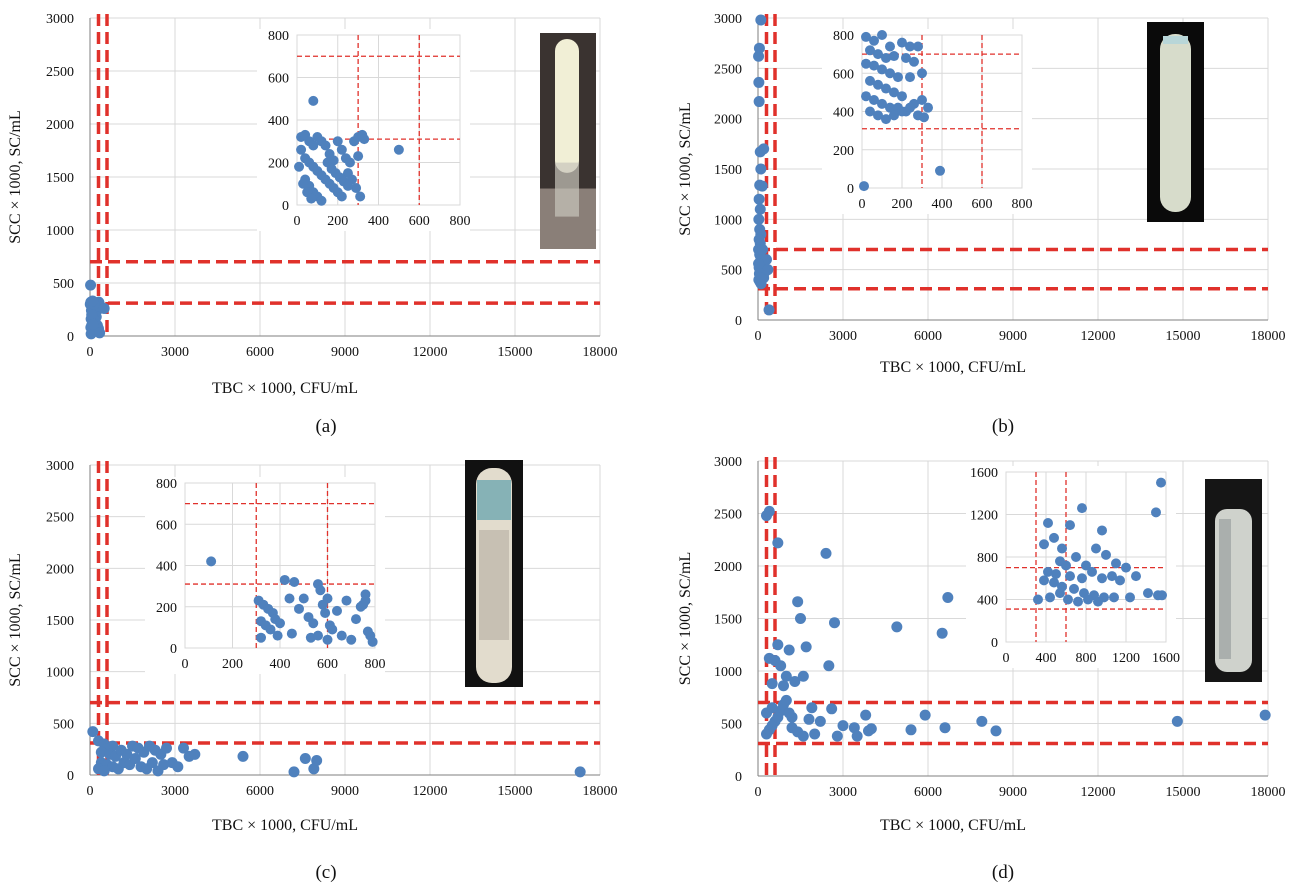 This screenshot has width=1306, height=891. What do you see at coordinates (1073, 567) in the screenshot?
I see `inset-chart: 0 400 800 1200 1600 0 400 800 1200 1600` at bounding box center [1073, 567].